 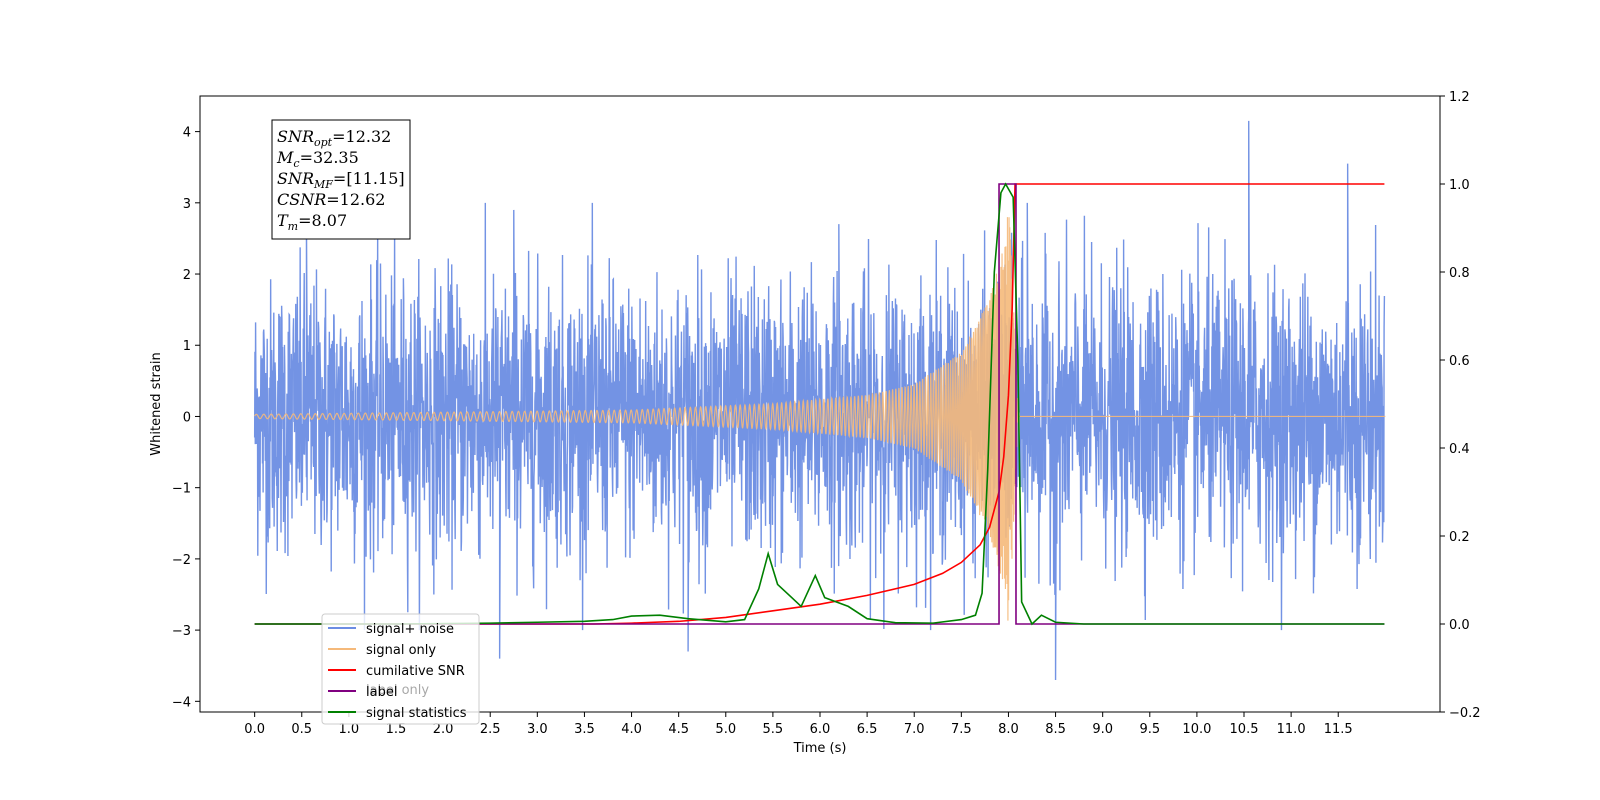 I want to click on legend-label: label, so click(x=381, y=692).